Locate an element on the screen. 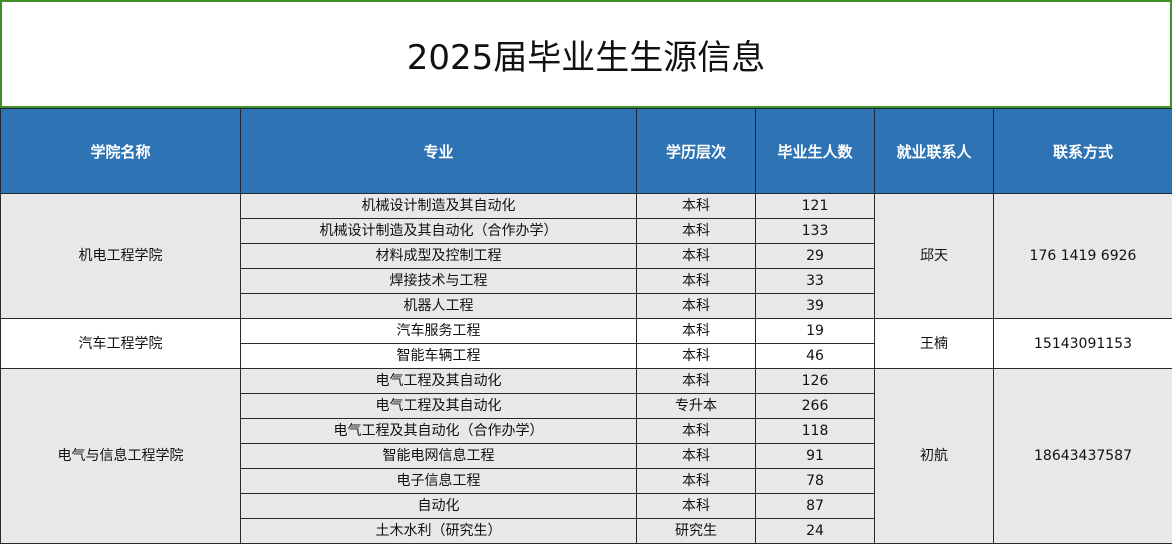 The height and width of the screenshot is (544, 1172). contact-cell: 邱天 is located at coordinates (934, 256).